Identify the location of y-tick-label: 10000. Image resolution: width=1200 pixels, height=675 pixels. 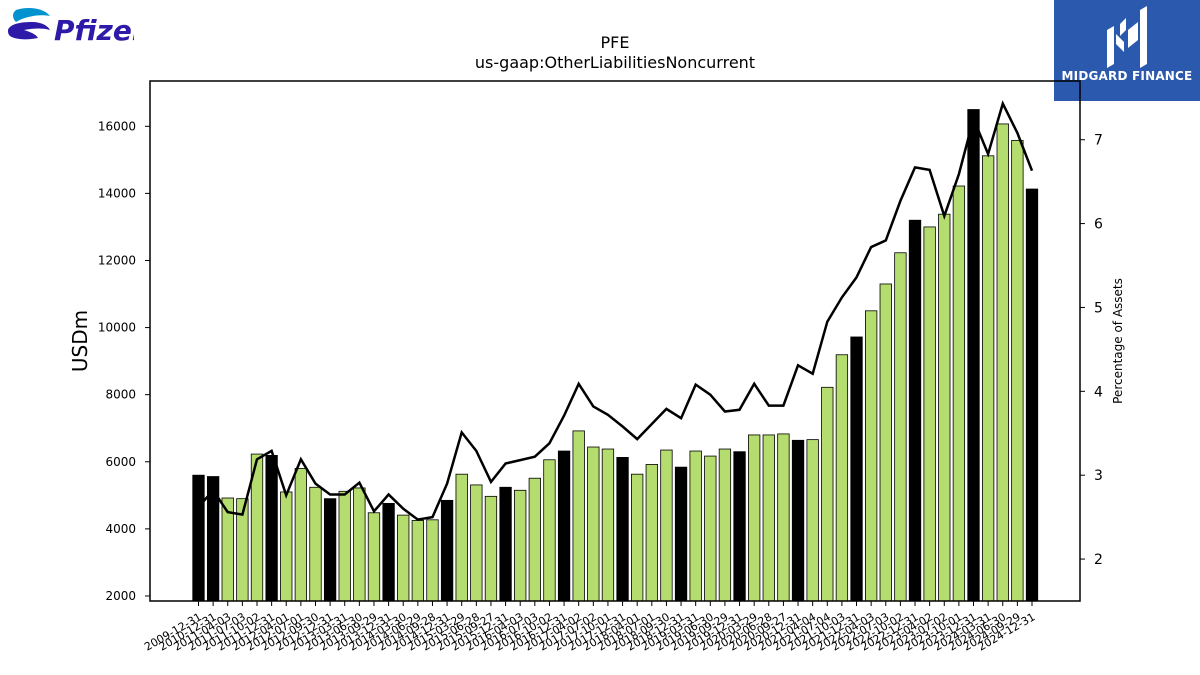
(117, 328).